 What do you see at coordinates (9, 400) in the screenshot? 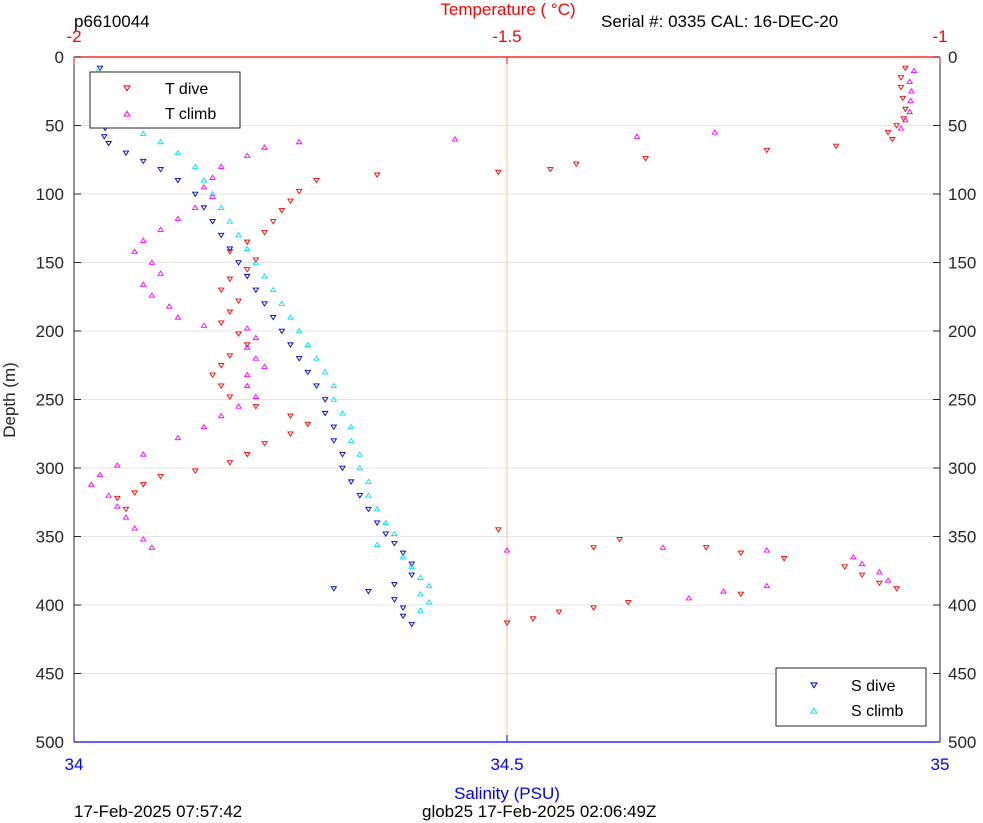
I see `depth-axis-title: Depth (m)` at bounding box center [9, 400].